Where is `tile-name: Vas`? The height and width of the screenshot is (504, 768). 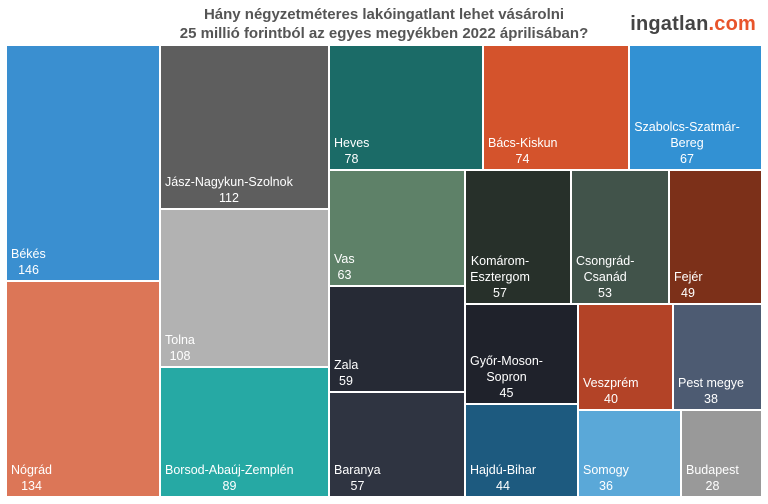
tile-name: Vas is located at coordinates (344, 259).